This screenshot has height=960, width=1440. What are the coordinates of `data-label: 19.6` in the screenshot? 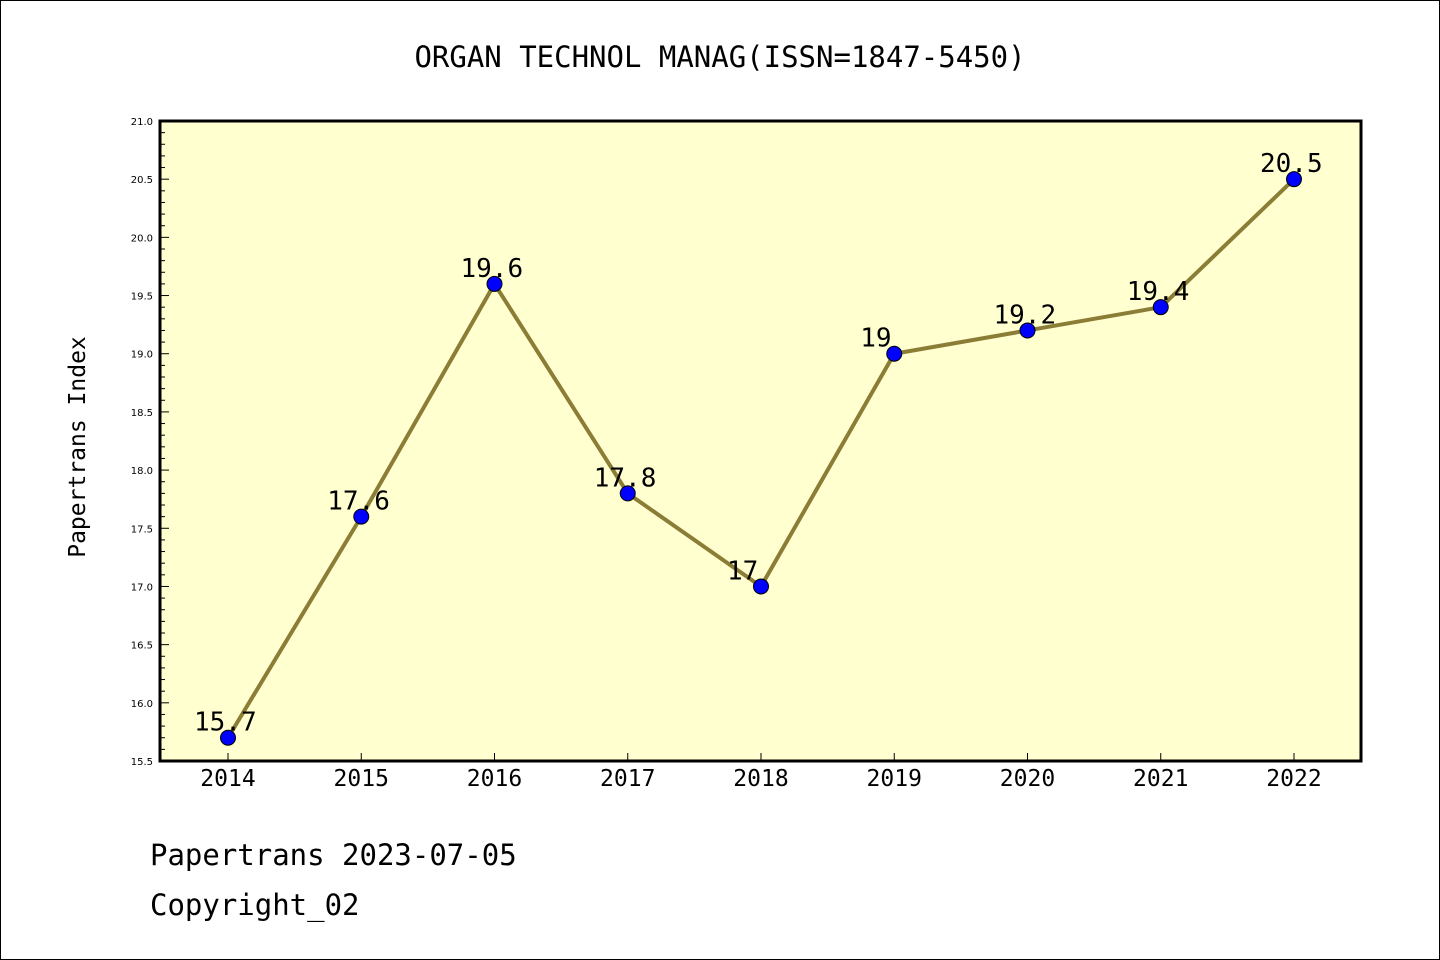 It's located at (492, 269).